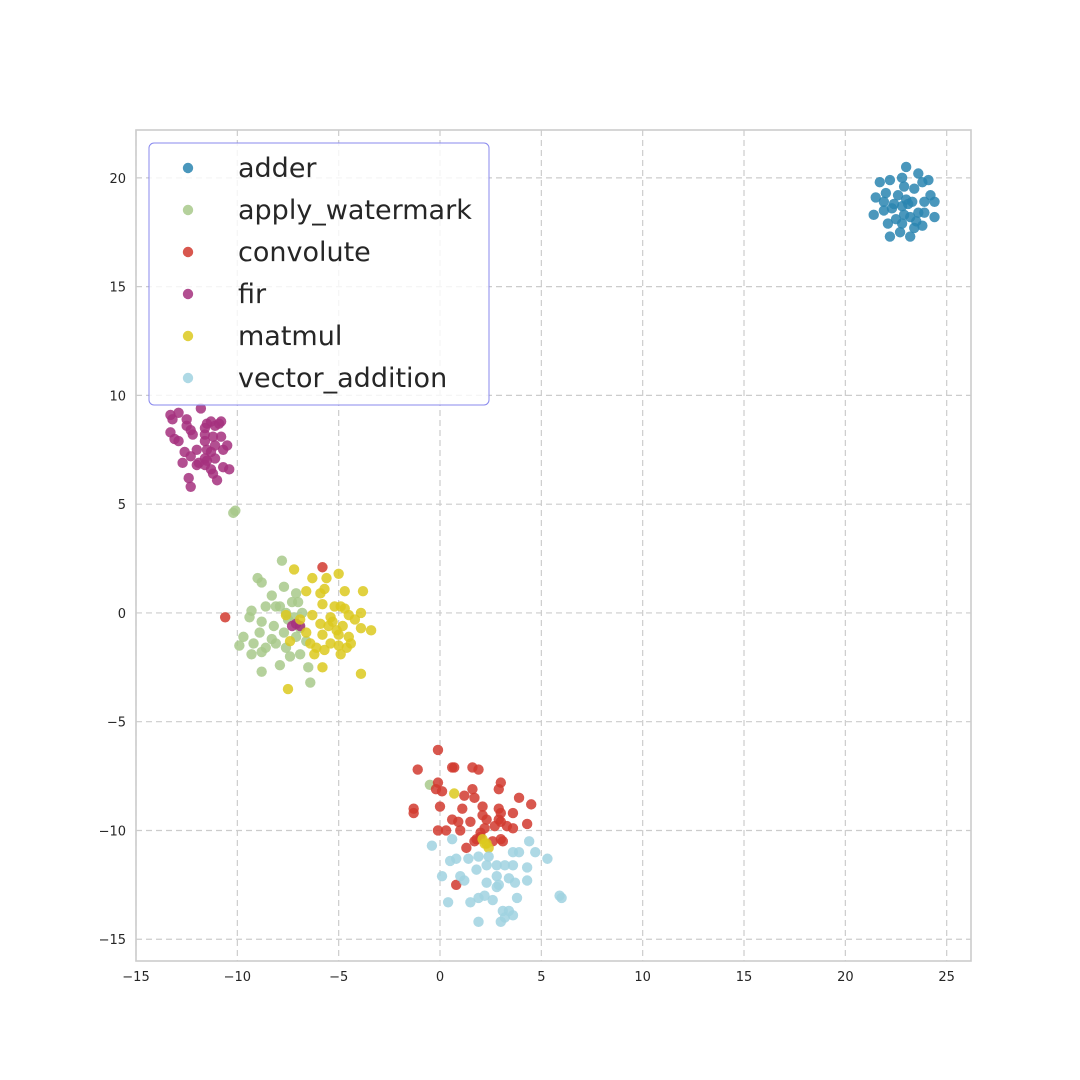  Describe the element at coordinates (744, 977) in the screenshot. I see `x-tick-label: 15` at that location.